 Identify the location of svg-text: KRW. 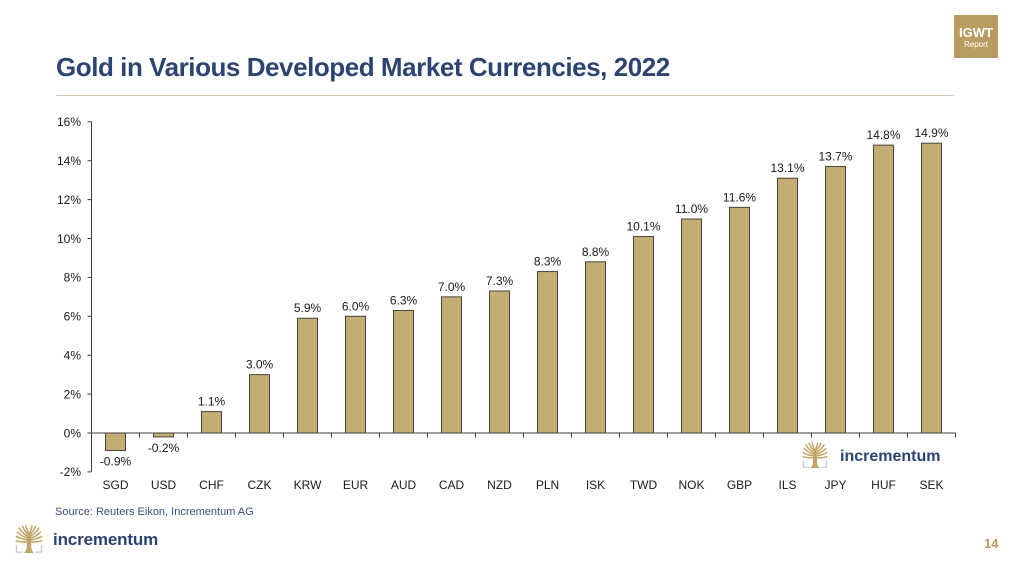
(308, 485).